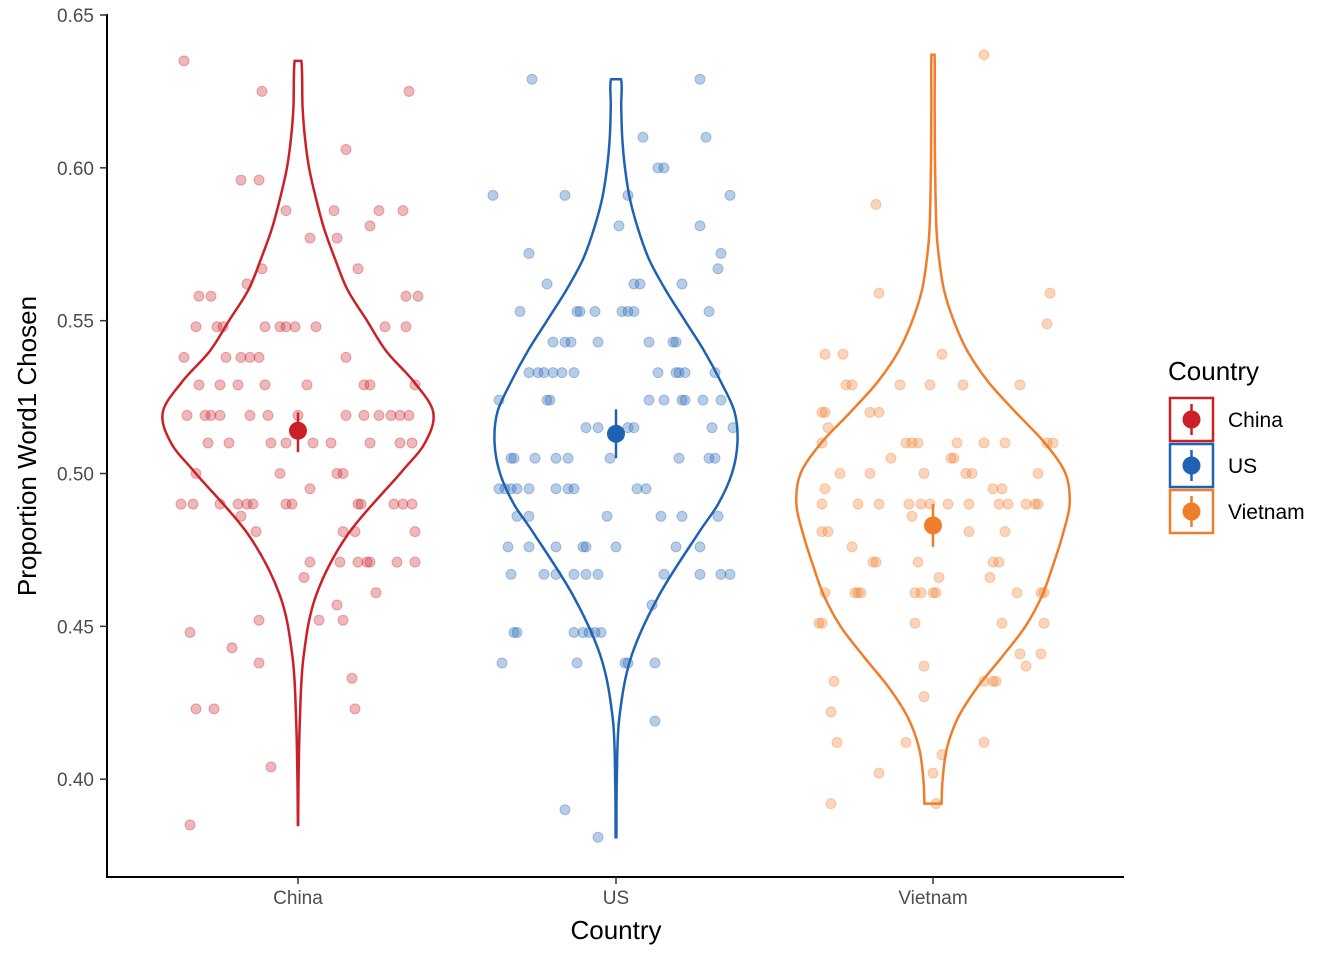 This screenshot has width=1344, height=960. What do you see at coordinates (75, 780) in the screenshot?
I see `y-tick-label: 0.40` at bounding box center [75, 780].